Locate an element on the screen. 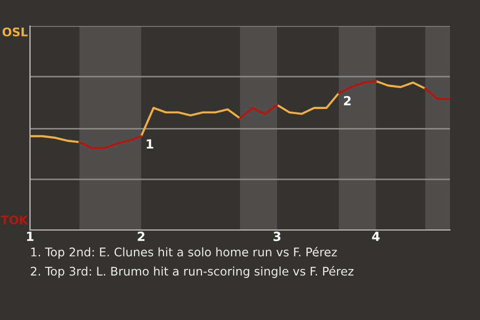  x-tick-label: 2 is located at coordinates (141, 236).